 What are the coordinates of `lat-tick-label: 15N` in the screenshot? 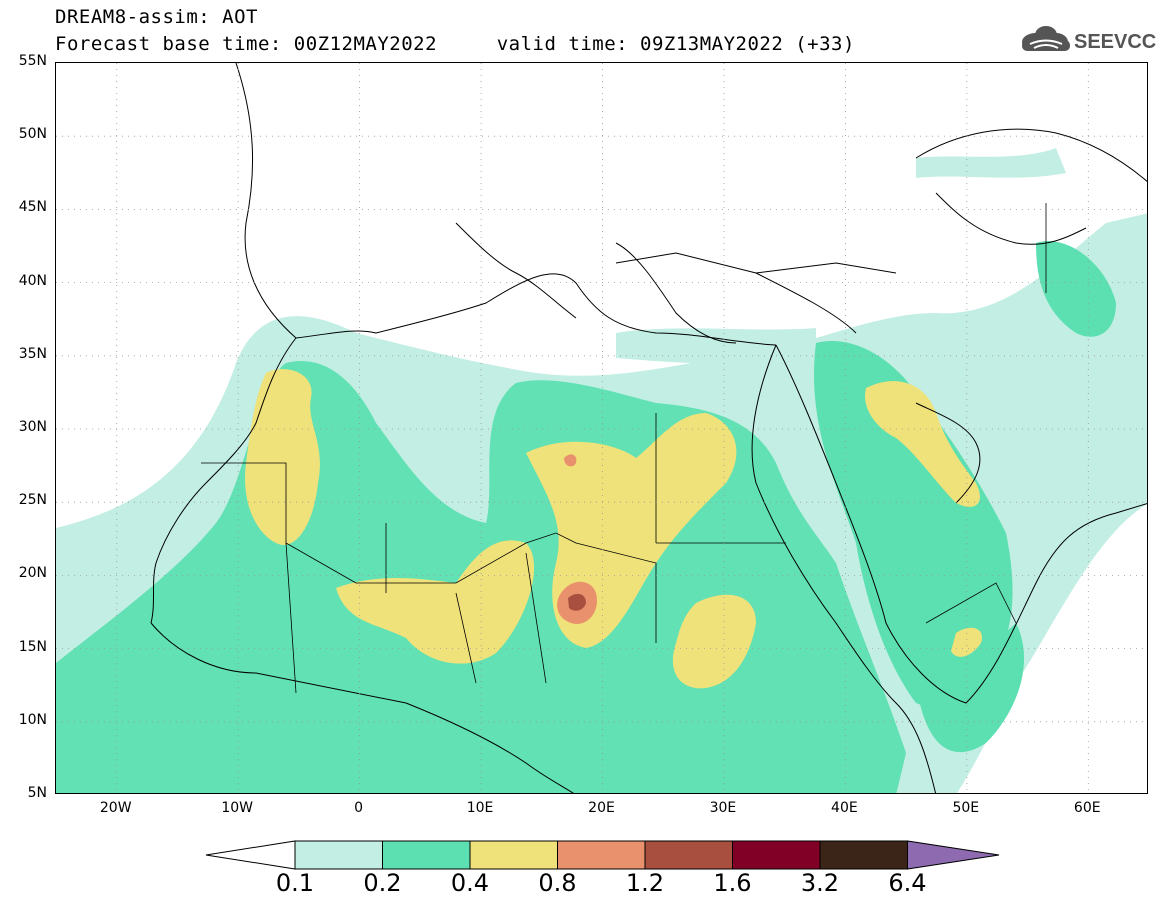 It's located at (32, 646).